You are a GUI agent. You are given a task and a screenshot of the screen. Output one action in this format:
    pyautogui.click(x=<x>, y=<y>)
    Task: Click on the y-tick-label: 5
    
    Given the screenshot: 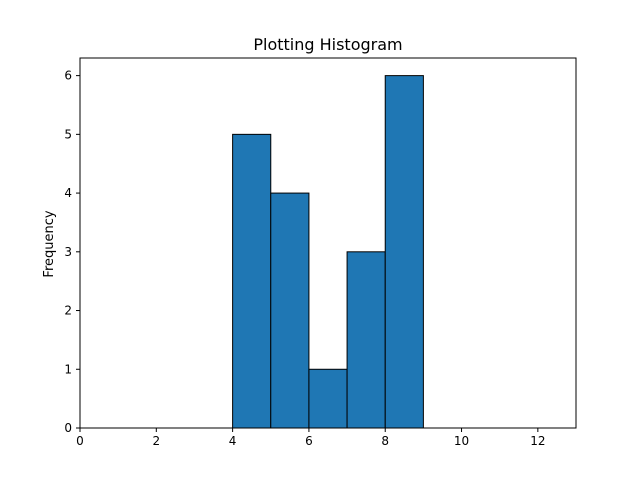 What is the action you would take?
    pyautogui.click(x=68, y=134)
    